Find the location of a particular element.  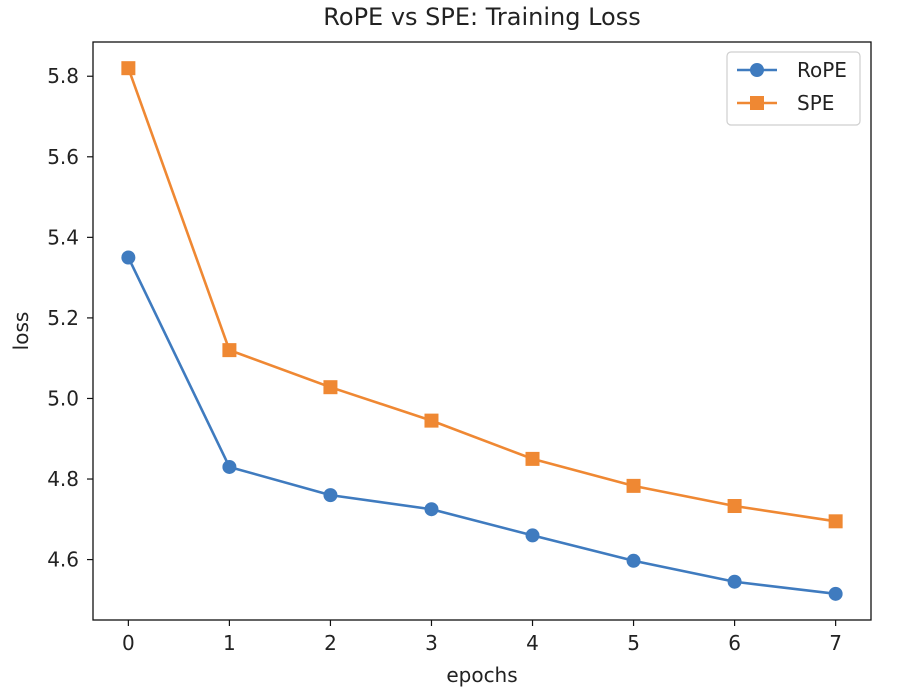

y-tick-label: 4.8 is located at coordinates (63, 479).